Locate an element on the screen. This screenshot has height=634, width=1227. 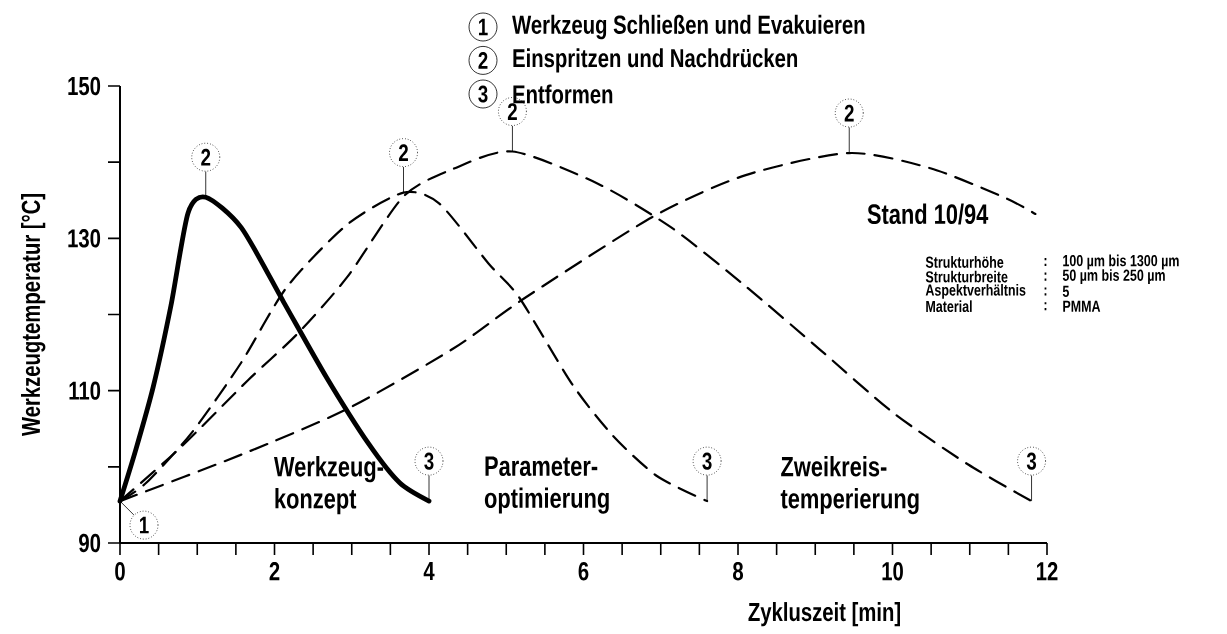
annotation: Strukturhöhe is located at coordinates (964, 262).